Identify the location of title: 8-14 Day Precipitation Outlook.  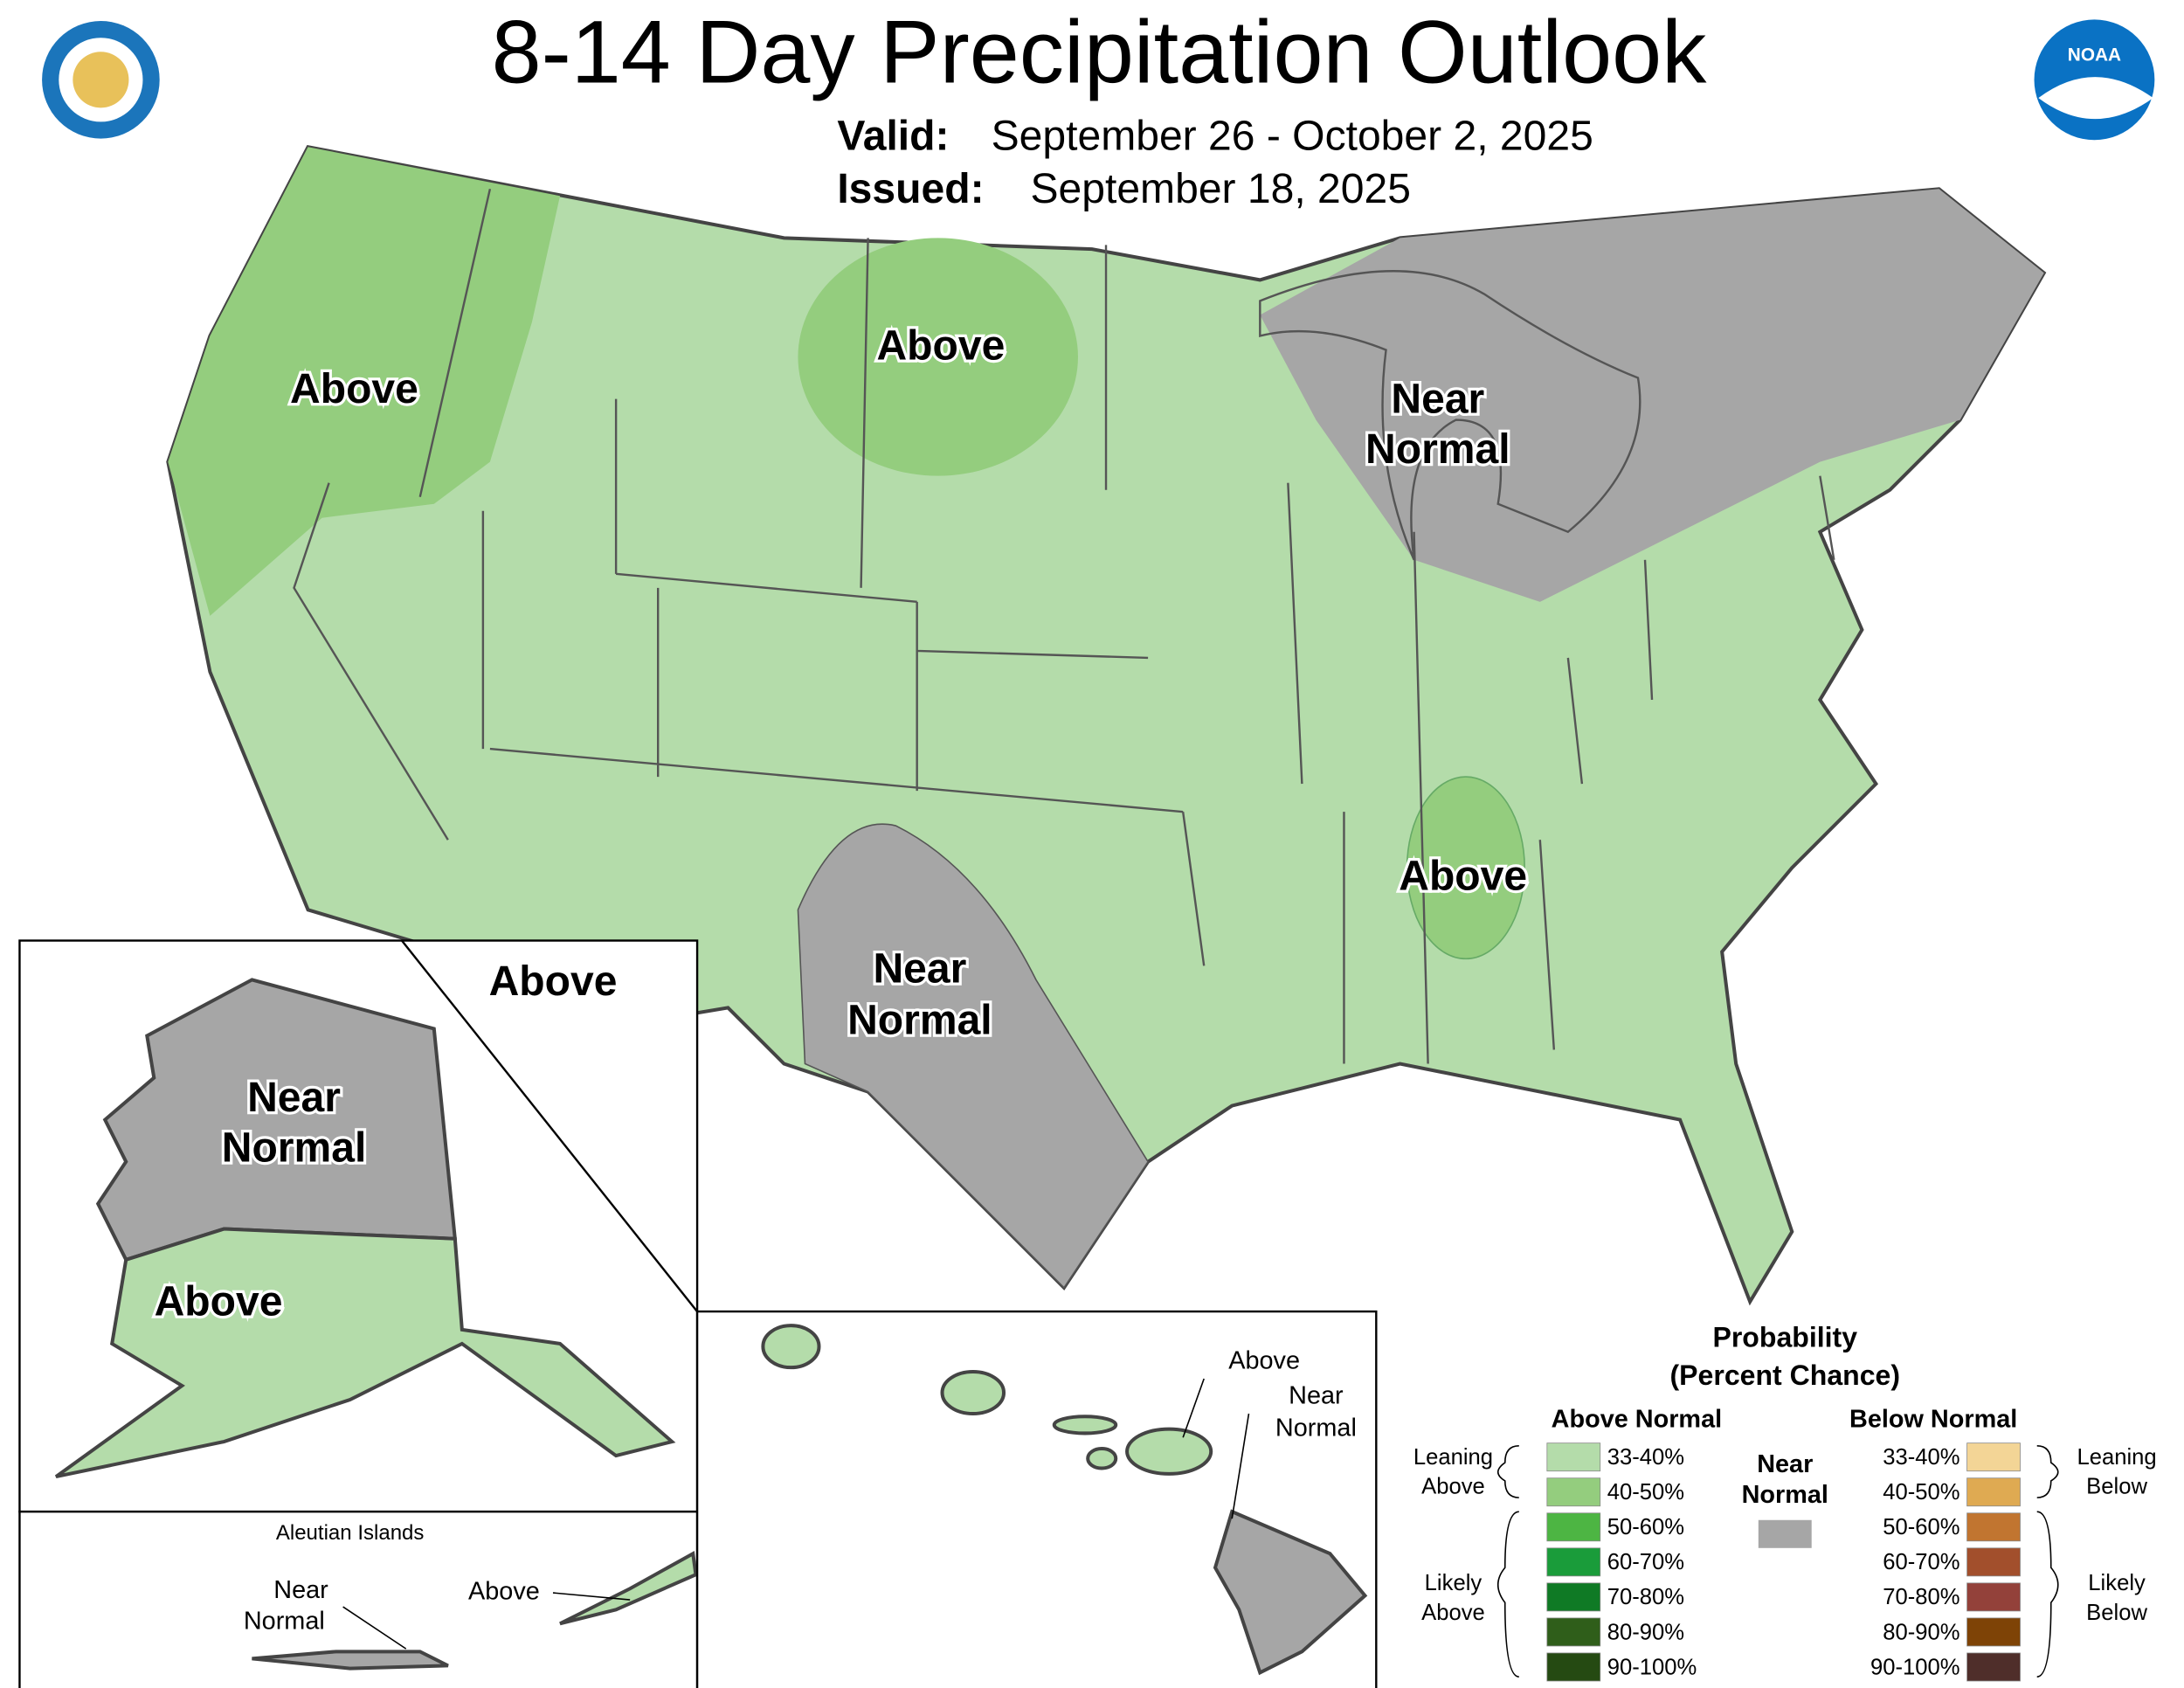
(1100, 51).